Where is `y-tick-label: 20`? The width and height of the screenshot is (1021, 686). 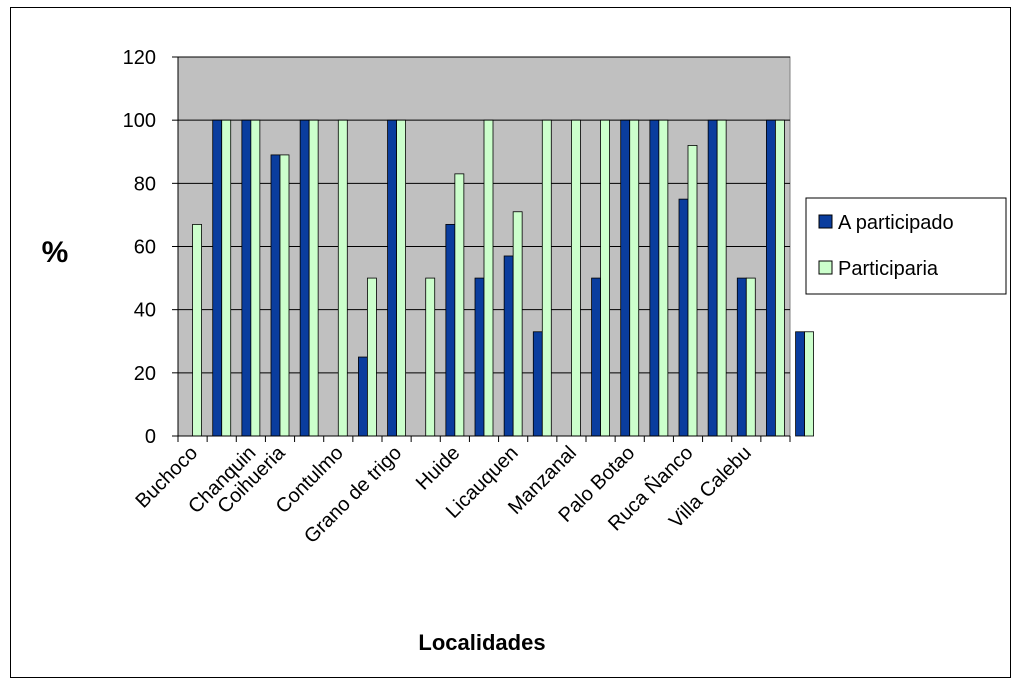 y-tick-label: 20 is located at coordinates (145, 374).